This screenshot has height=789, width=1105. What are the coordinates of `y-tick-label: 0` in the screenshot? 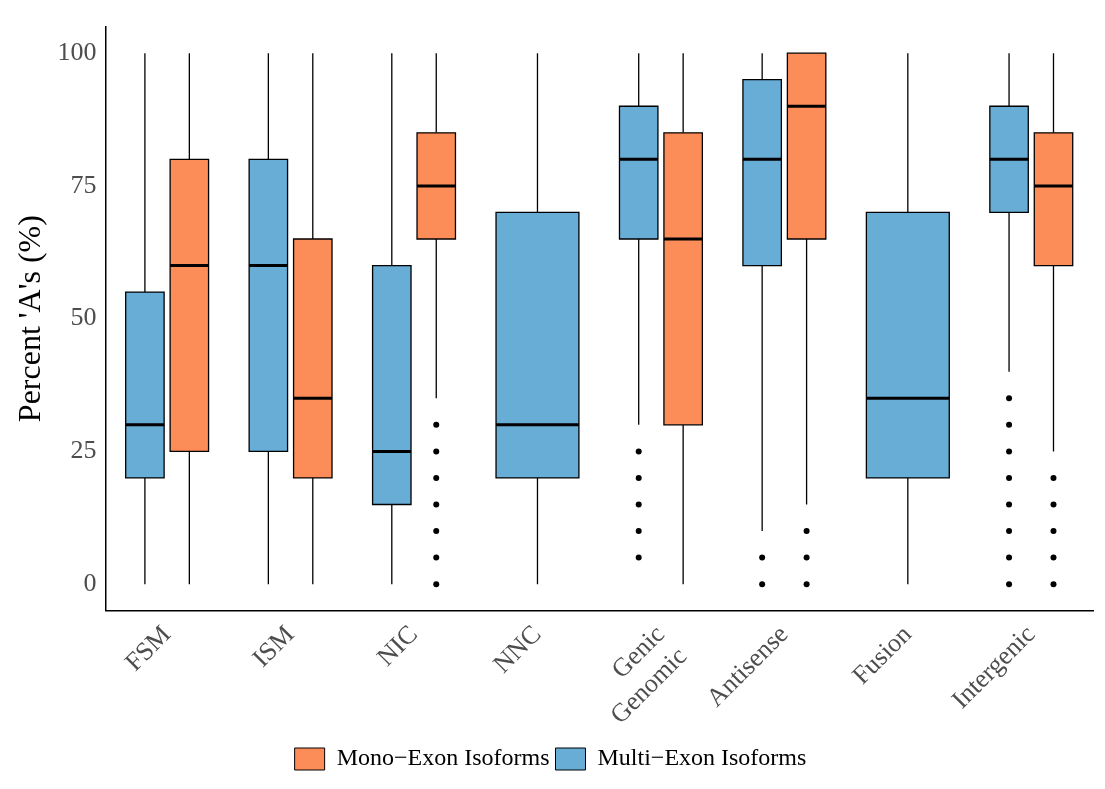 It's located at (90, 582).